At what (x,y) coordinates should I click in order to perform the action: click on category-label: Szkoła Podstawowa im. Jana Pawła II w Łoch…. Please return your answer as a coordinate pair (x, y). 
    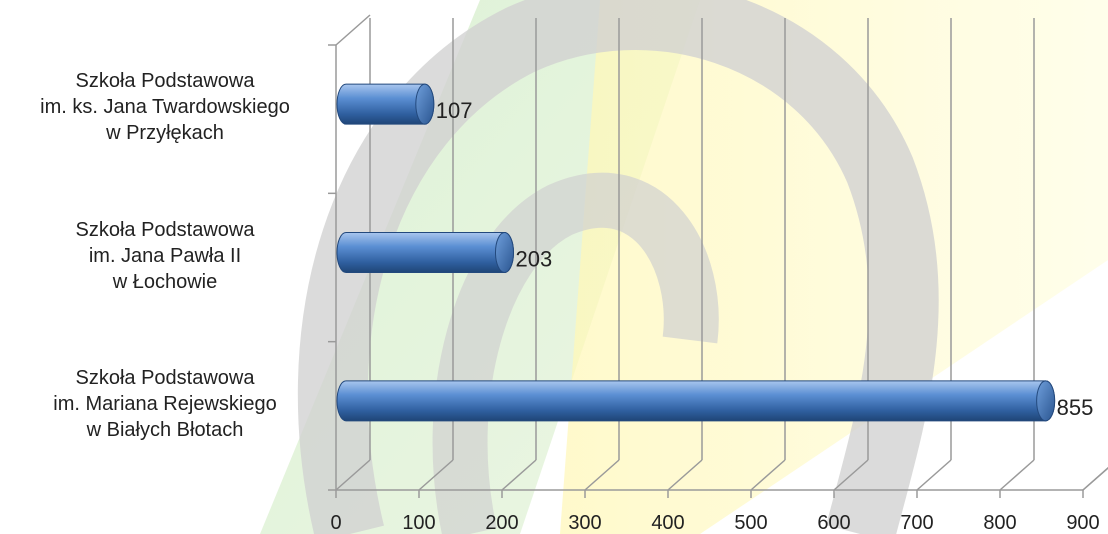
    Looking at the image, I should click on (165, 256).